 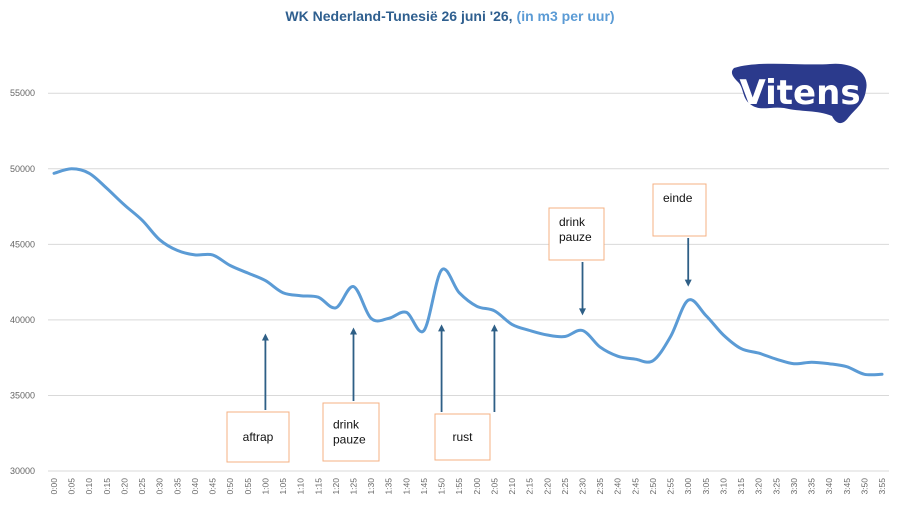 What do you see at coordinates (477, 486) in the screenshot?
I see `x-tick-label: 2:00` at bounding box center [477, 486].